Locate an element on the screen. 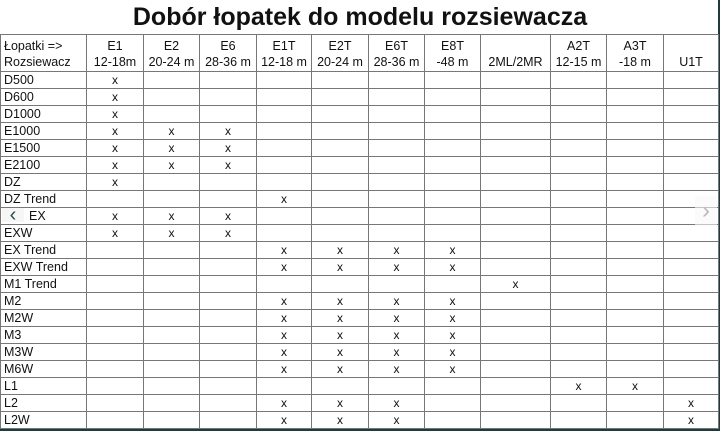 The height and width of the screenshot is (431, 720). column-name: E8T is located at coordinates (452, 46).